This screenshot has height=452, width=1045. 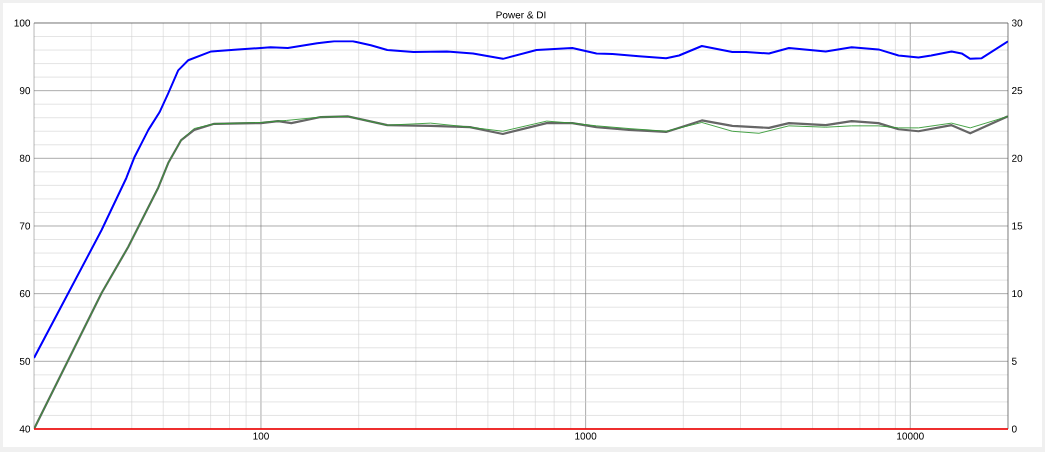 I want to click on y-tick-label: 60, so click(x=25, y=294).